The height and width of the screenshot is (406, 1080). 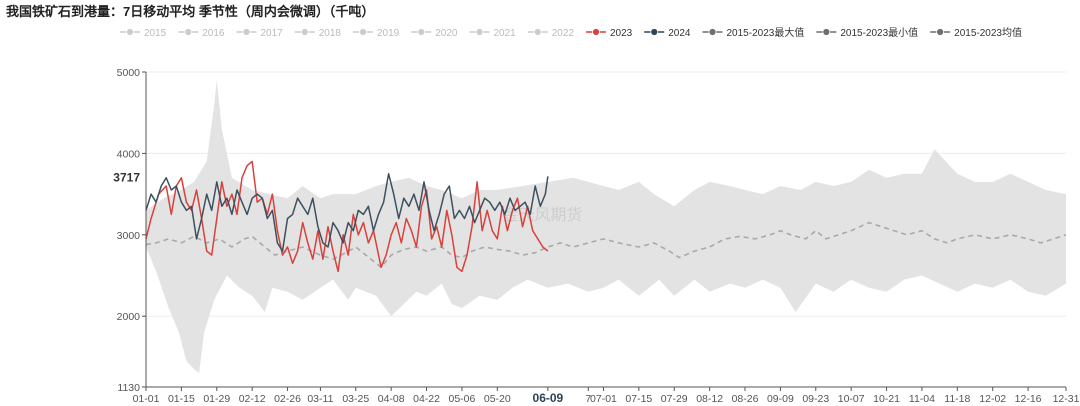 What do you see at coordinates (347, 212) in the screenshot?
I see `series-line-2024` at bounding box center [347, 212].